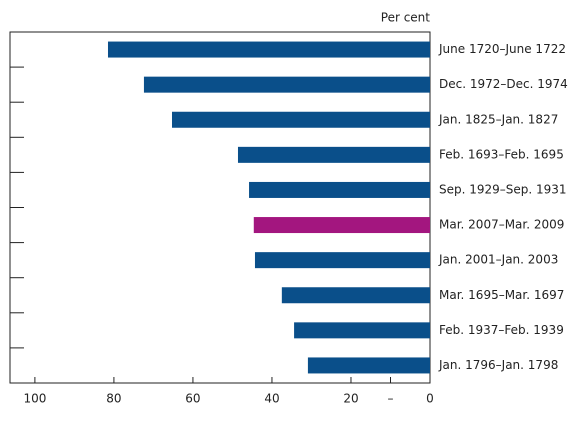 This screenshot has height=430, width=585. What do you see at coordinates (34, 399) in the screenshot?
I see `x-tick-label: 100` at bounding box center [34, 399].